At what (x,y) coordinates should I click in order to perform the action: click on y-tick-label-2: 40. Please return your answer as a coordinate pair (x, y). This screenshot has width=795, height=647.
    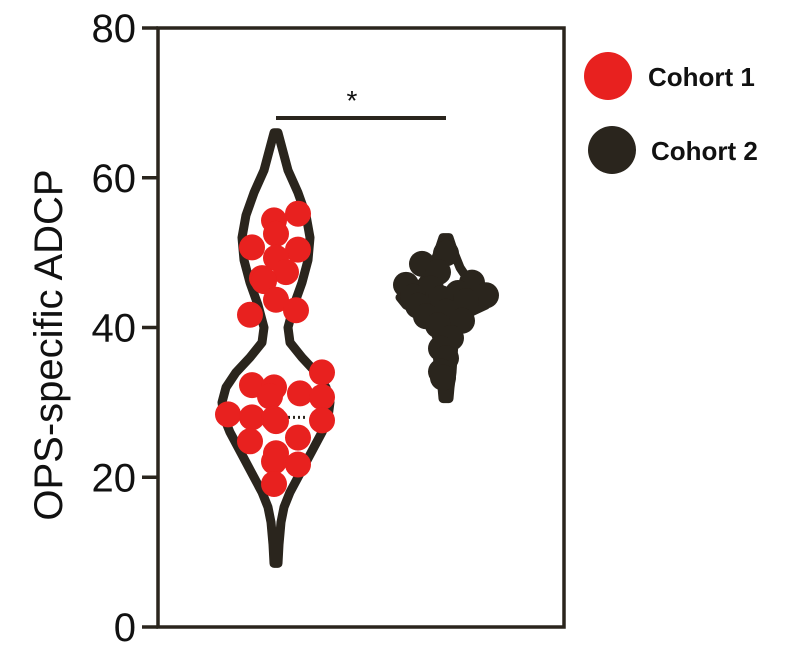
    Looking at the image, I should click on (114, 329).